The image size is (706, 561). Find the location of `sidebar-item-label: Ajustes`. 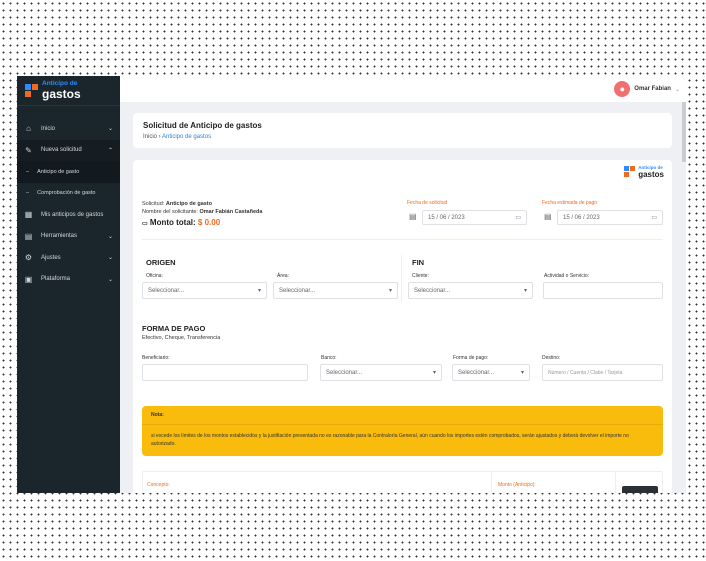

sidebar-item-label: Ajustes is located at coordinates (51, 257).